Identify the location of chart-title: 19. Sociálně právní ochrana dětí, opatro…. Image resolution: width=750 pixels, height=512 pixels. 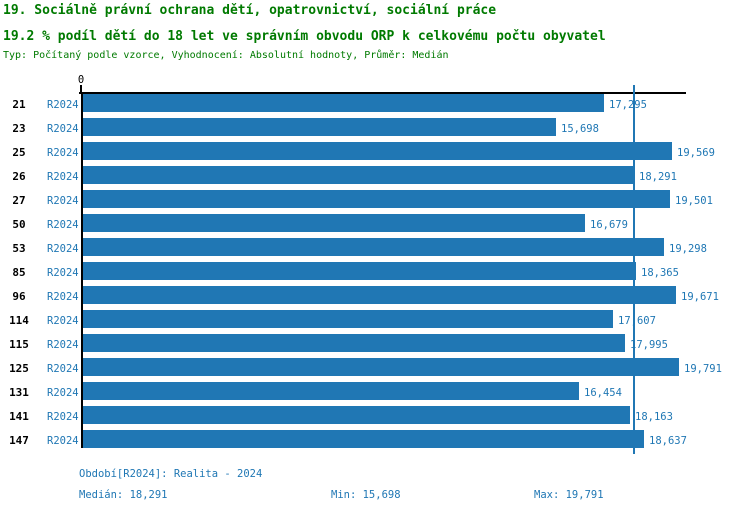
(250, 10).